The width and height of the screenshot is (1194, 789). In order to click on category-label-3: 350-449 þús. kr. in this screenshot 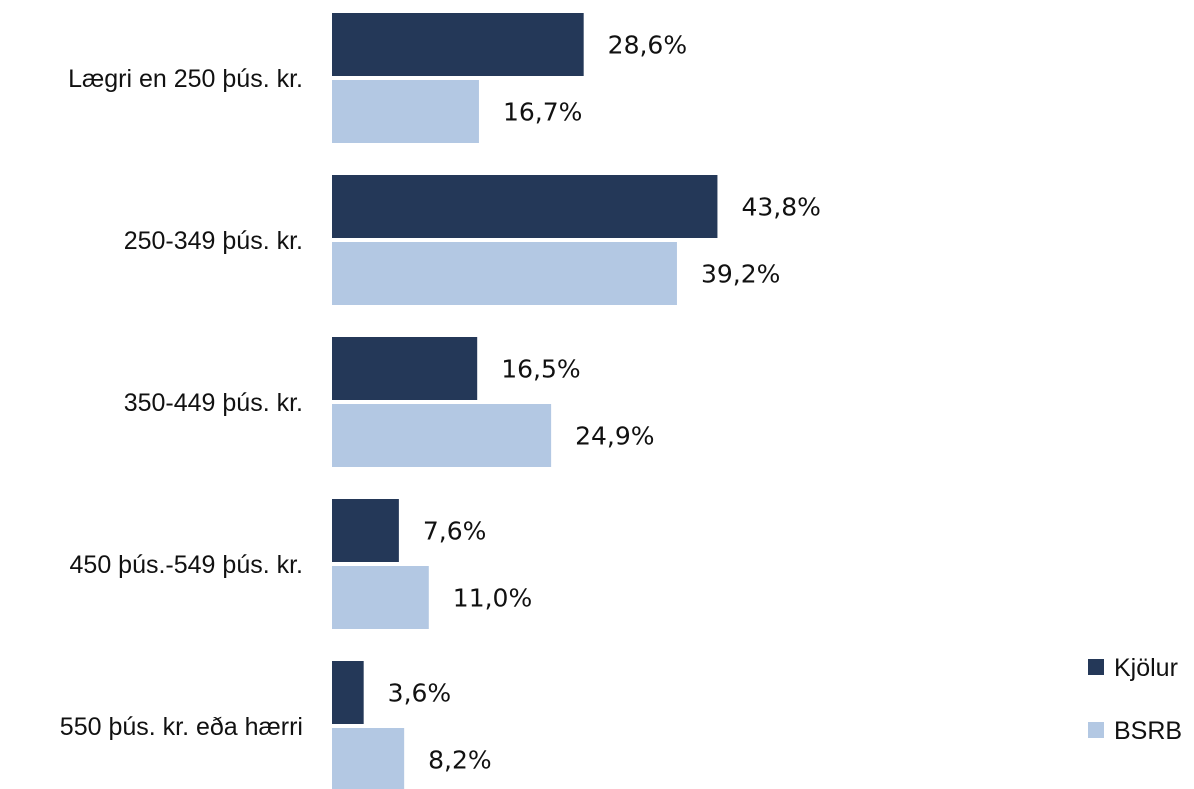, I will do `click(213, 403)`.